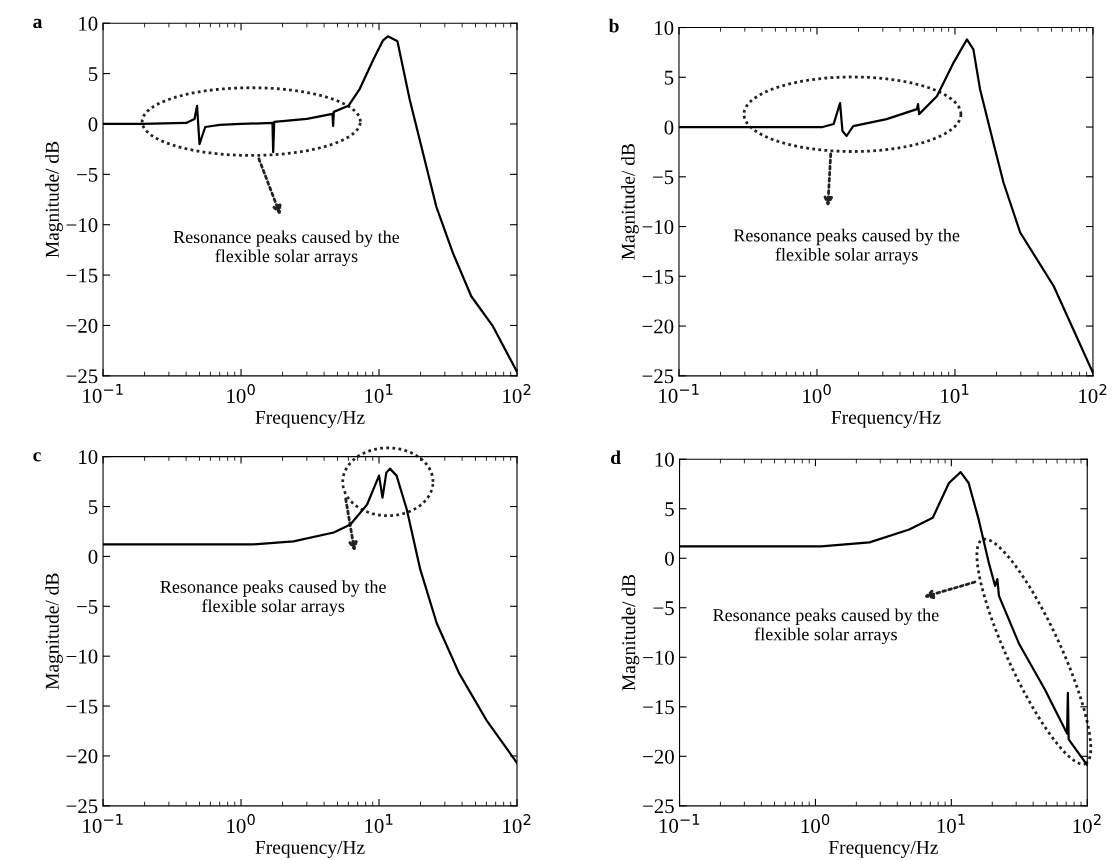 Image resolution: width=1114 pixels, height=860 pixels. Describe the element at coordinates (616, 457) in the screenshot. I see `chart-title: d` at that location.